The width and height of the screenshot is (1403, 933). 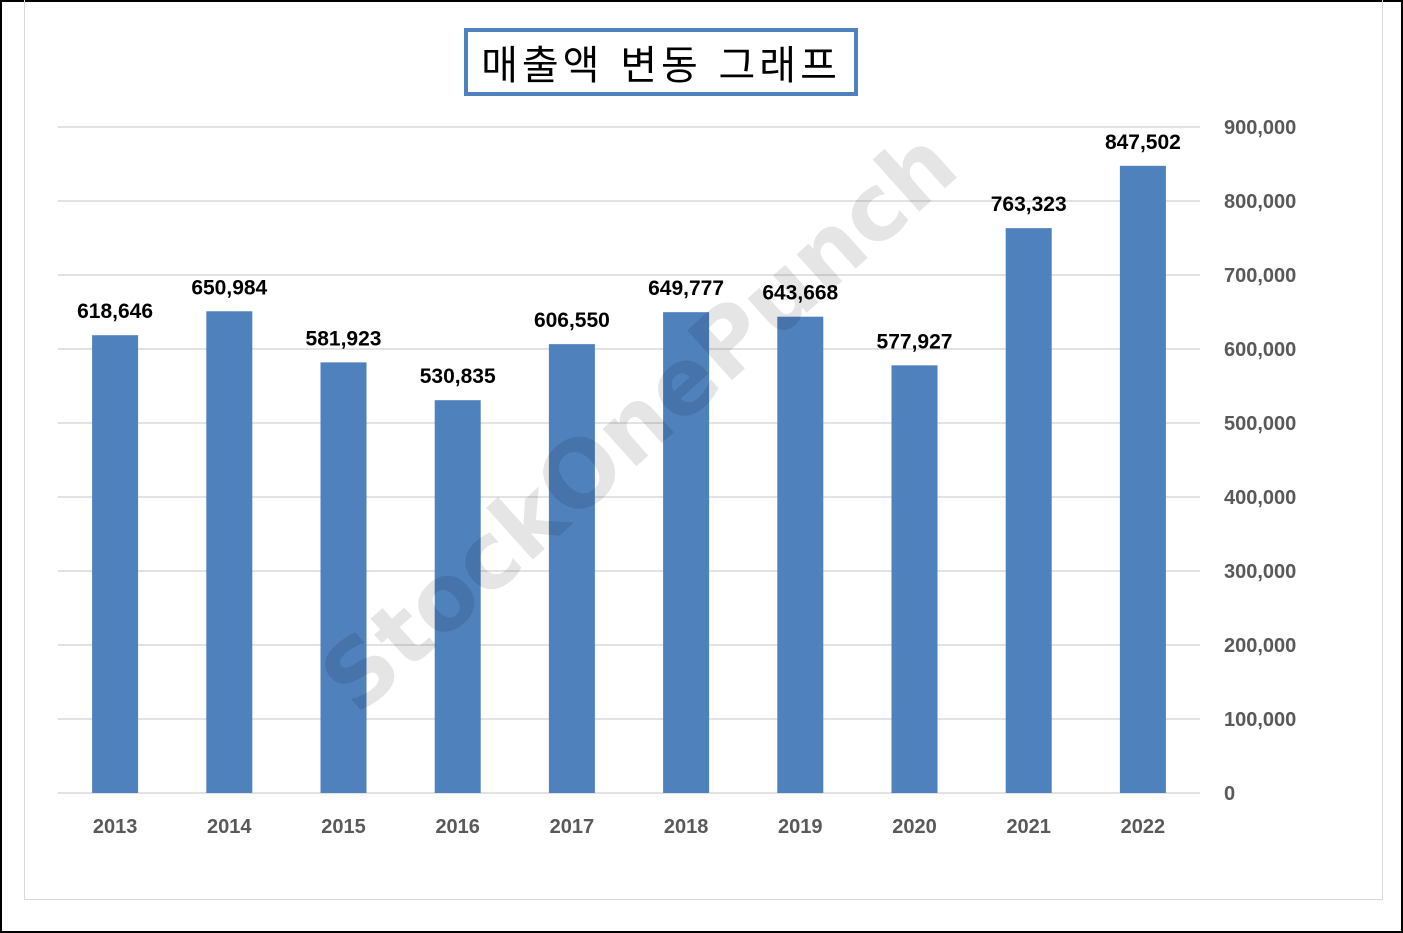 What do you see at coordinates (1260, 128) in the screenshot?
I see `y-tick-label: 900,000` at bounding box center [1260, 128].